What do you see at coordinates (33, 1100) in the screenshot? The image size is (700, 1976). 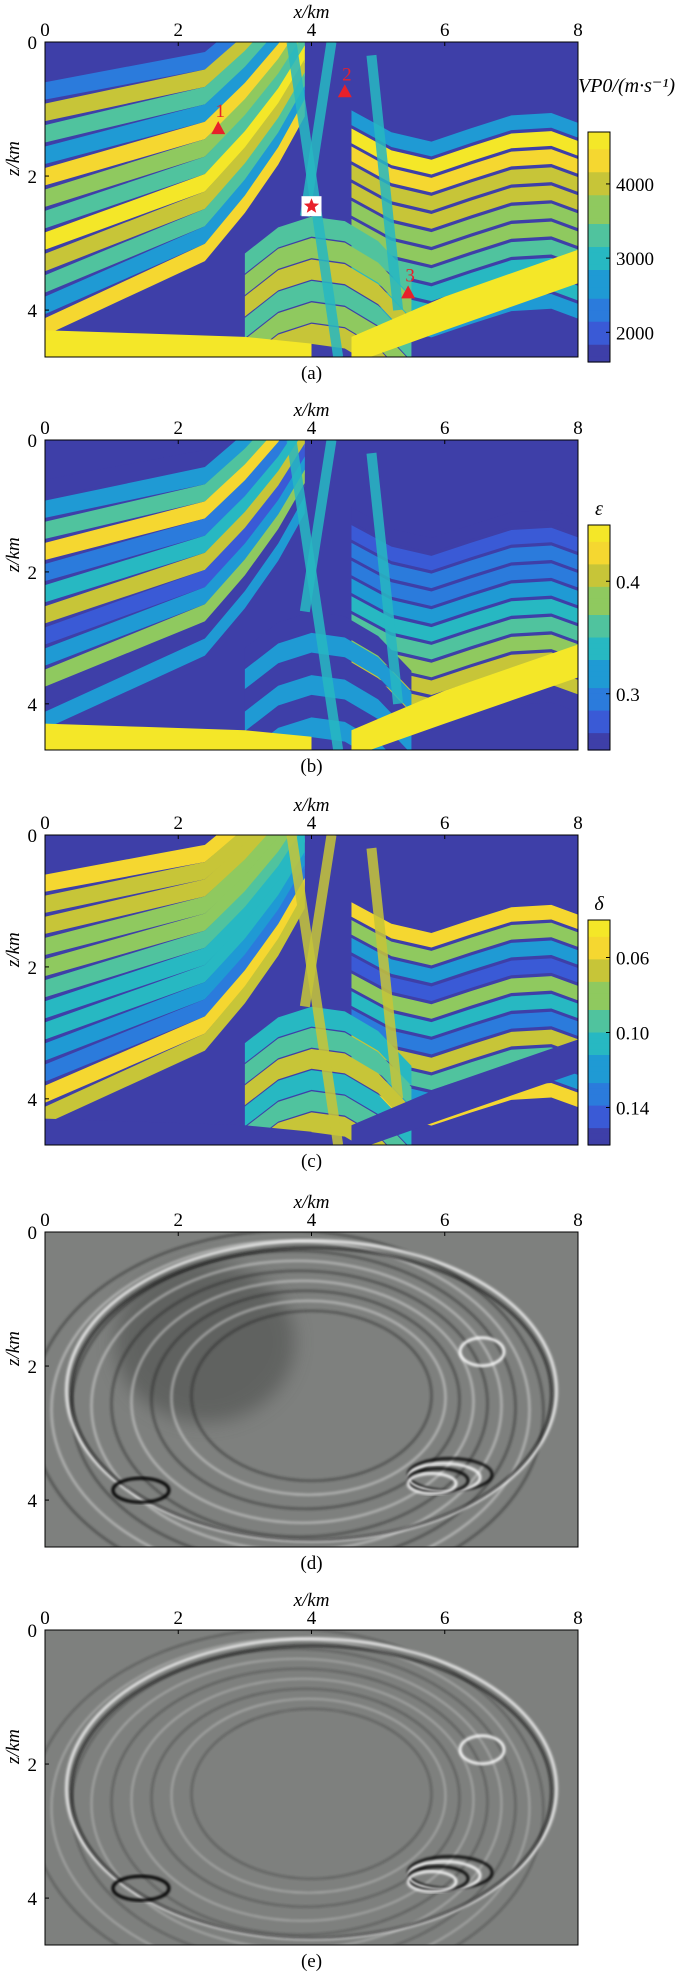 I see `y-tick-label: 4` at bounding box center [33, 1100].